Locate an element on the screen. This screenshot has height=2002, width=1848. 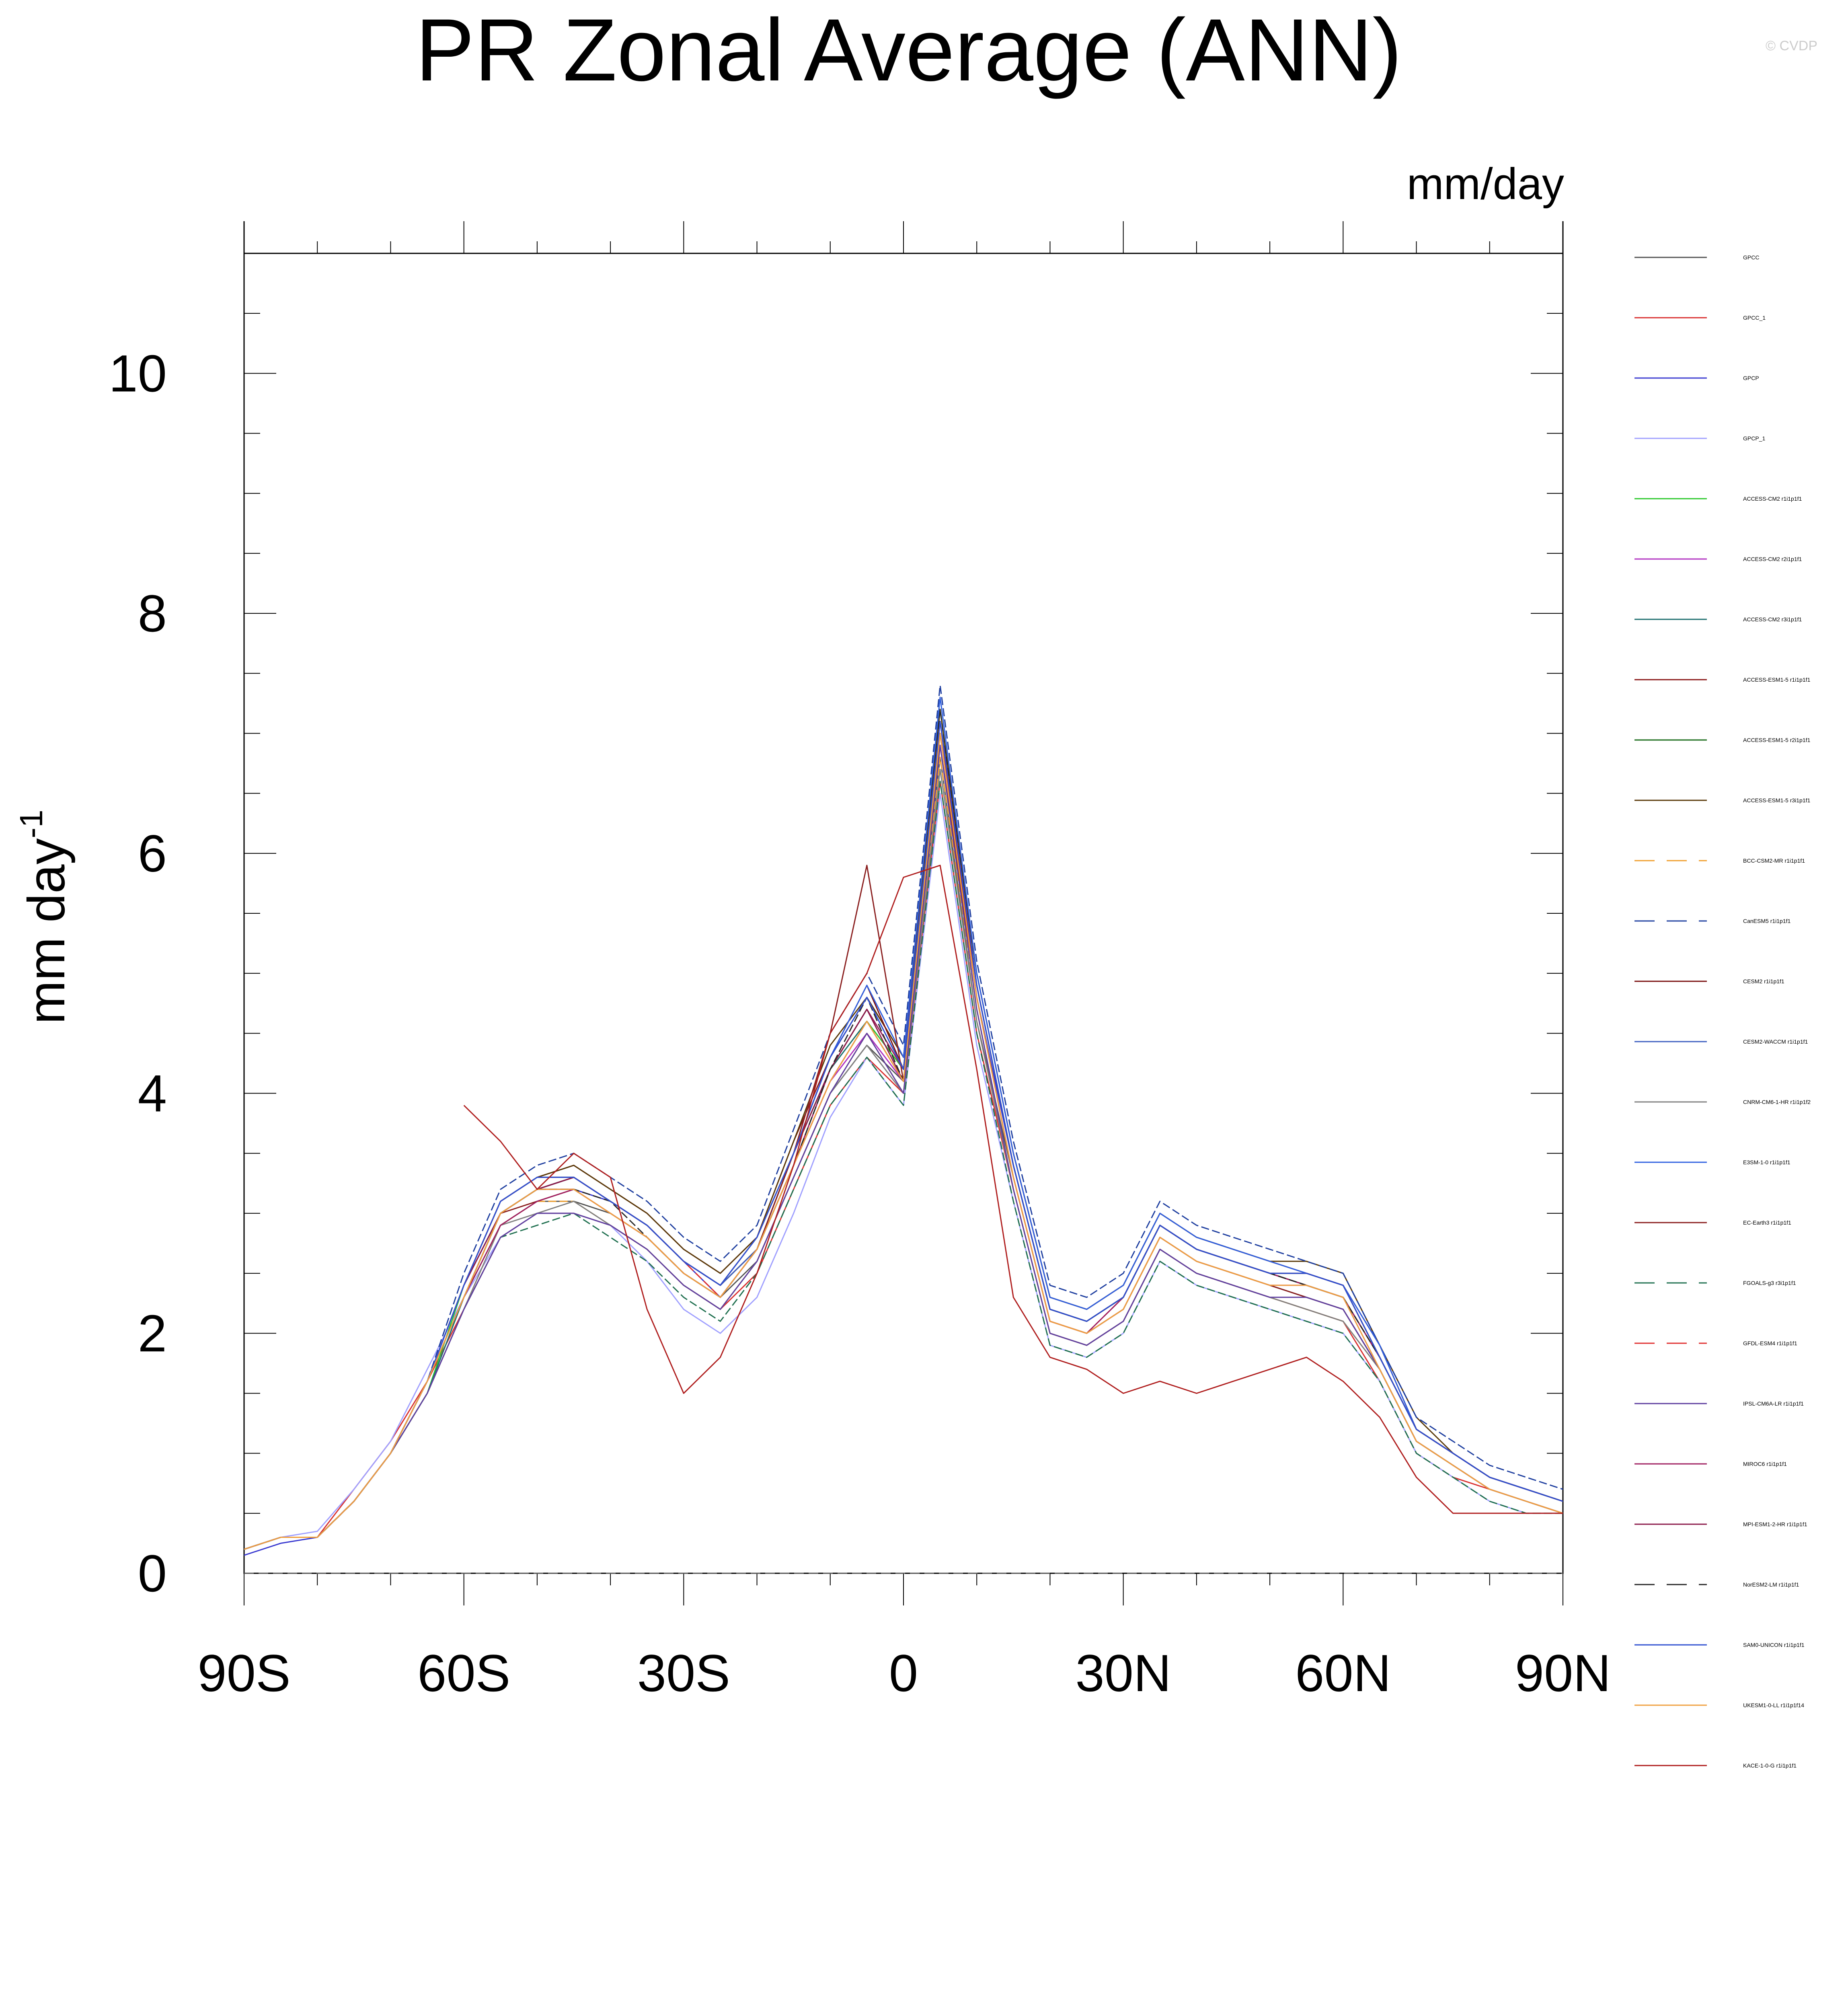
x-tick-label: 60N is located at coordinates (1343, 1673).